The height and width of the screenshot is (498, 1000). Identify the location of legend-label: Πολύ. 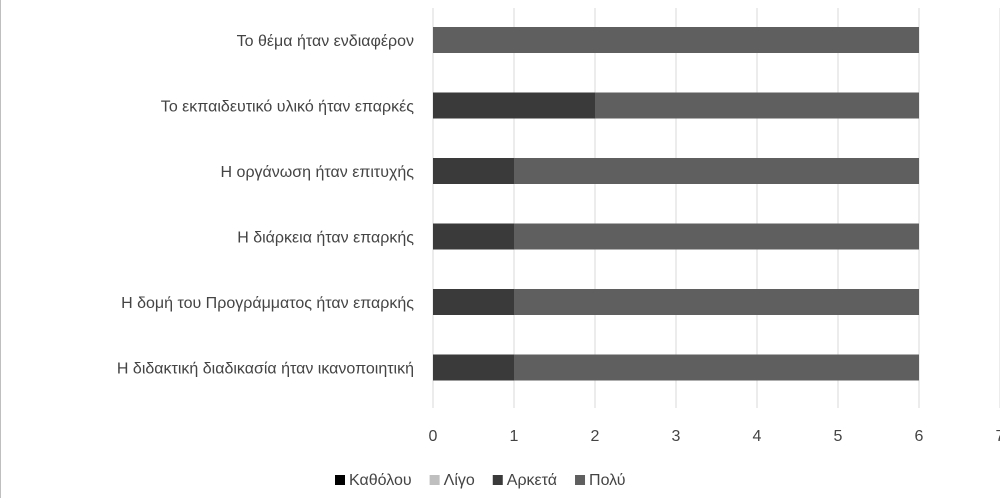
(607, 480).